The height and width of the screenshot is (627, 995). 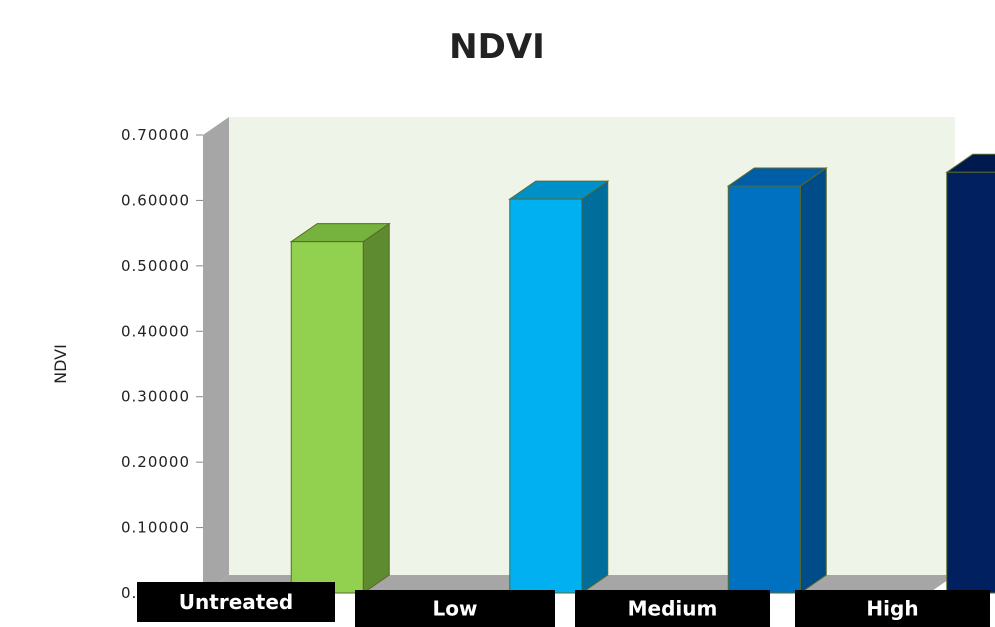 What do you see at coordinates (155, 266) in the screenshot?
I see `y-tick-label: 0.50000` at bounding box center [155, 266].